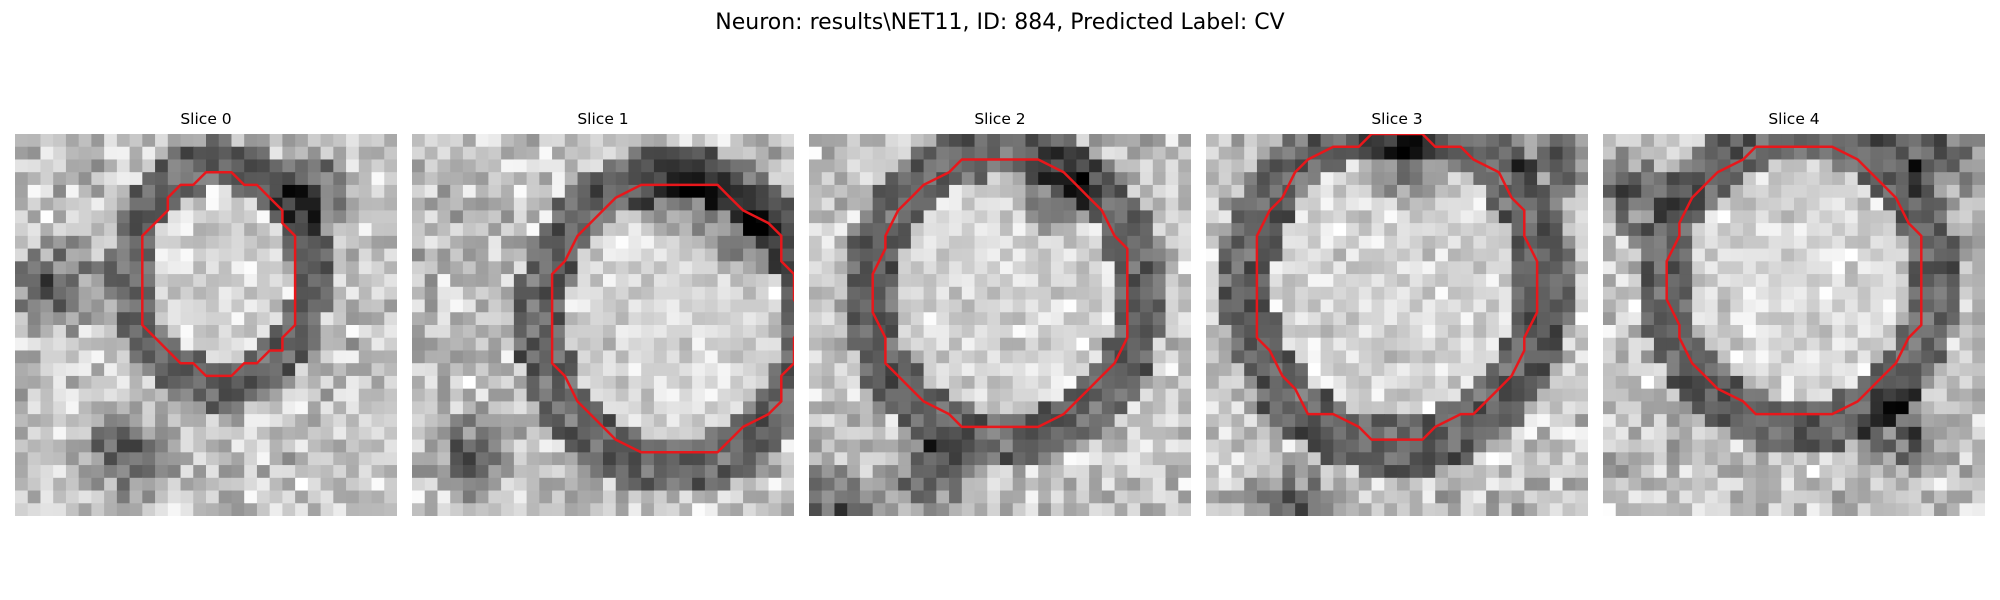 Image resolution: width=2000 pixels, height=600 pixels. I want to click on slice-panel-3: Slice 3, so click(1397, 312).